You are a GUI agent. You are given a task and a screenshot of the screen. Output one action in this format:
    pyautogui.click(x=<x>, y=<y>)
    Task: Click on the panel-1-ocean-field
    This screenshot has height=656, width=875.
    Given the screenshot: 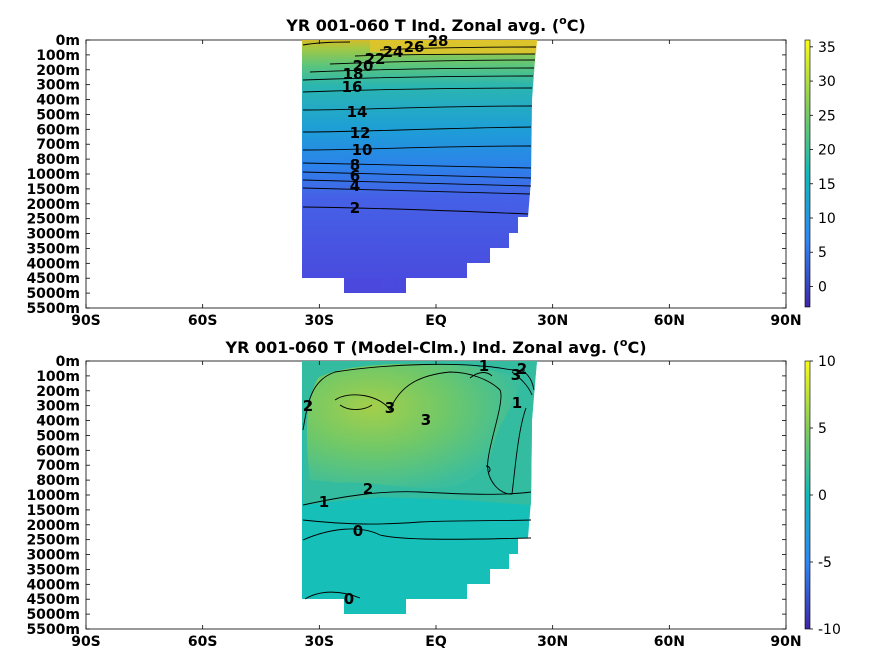 What is the action you would take?
    pyautogui.click(x=419, y=166)
    